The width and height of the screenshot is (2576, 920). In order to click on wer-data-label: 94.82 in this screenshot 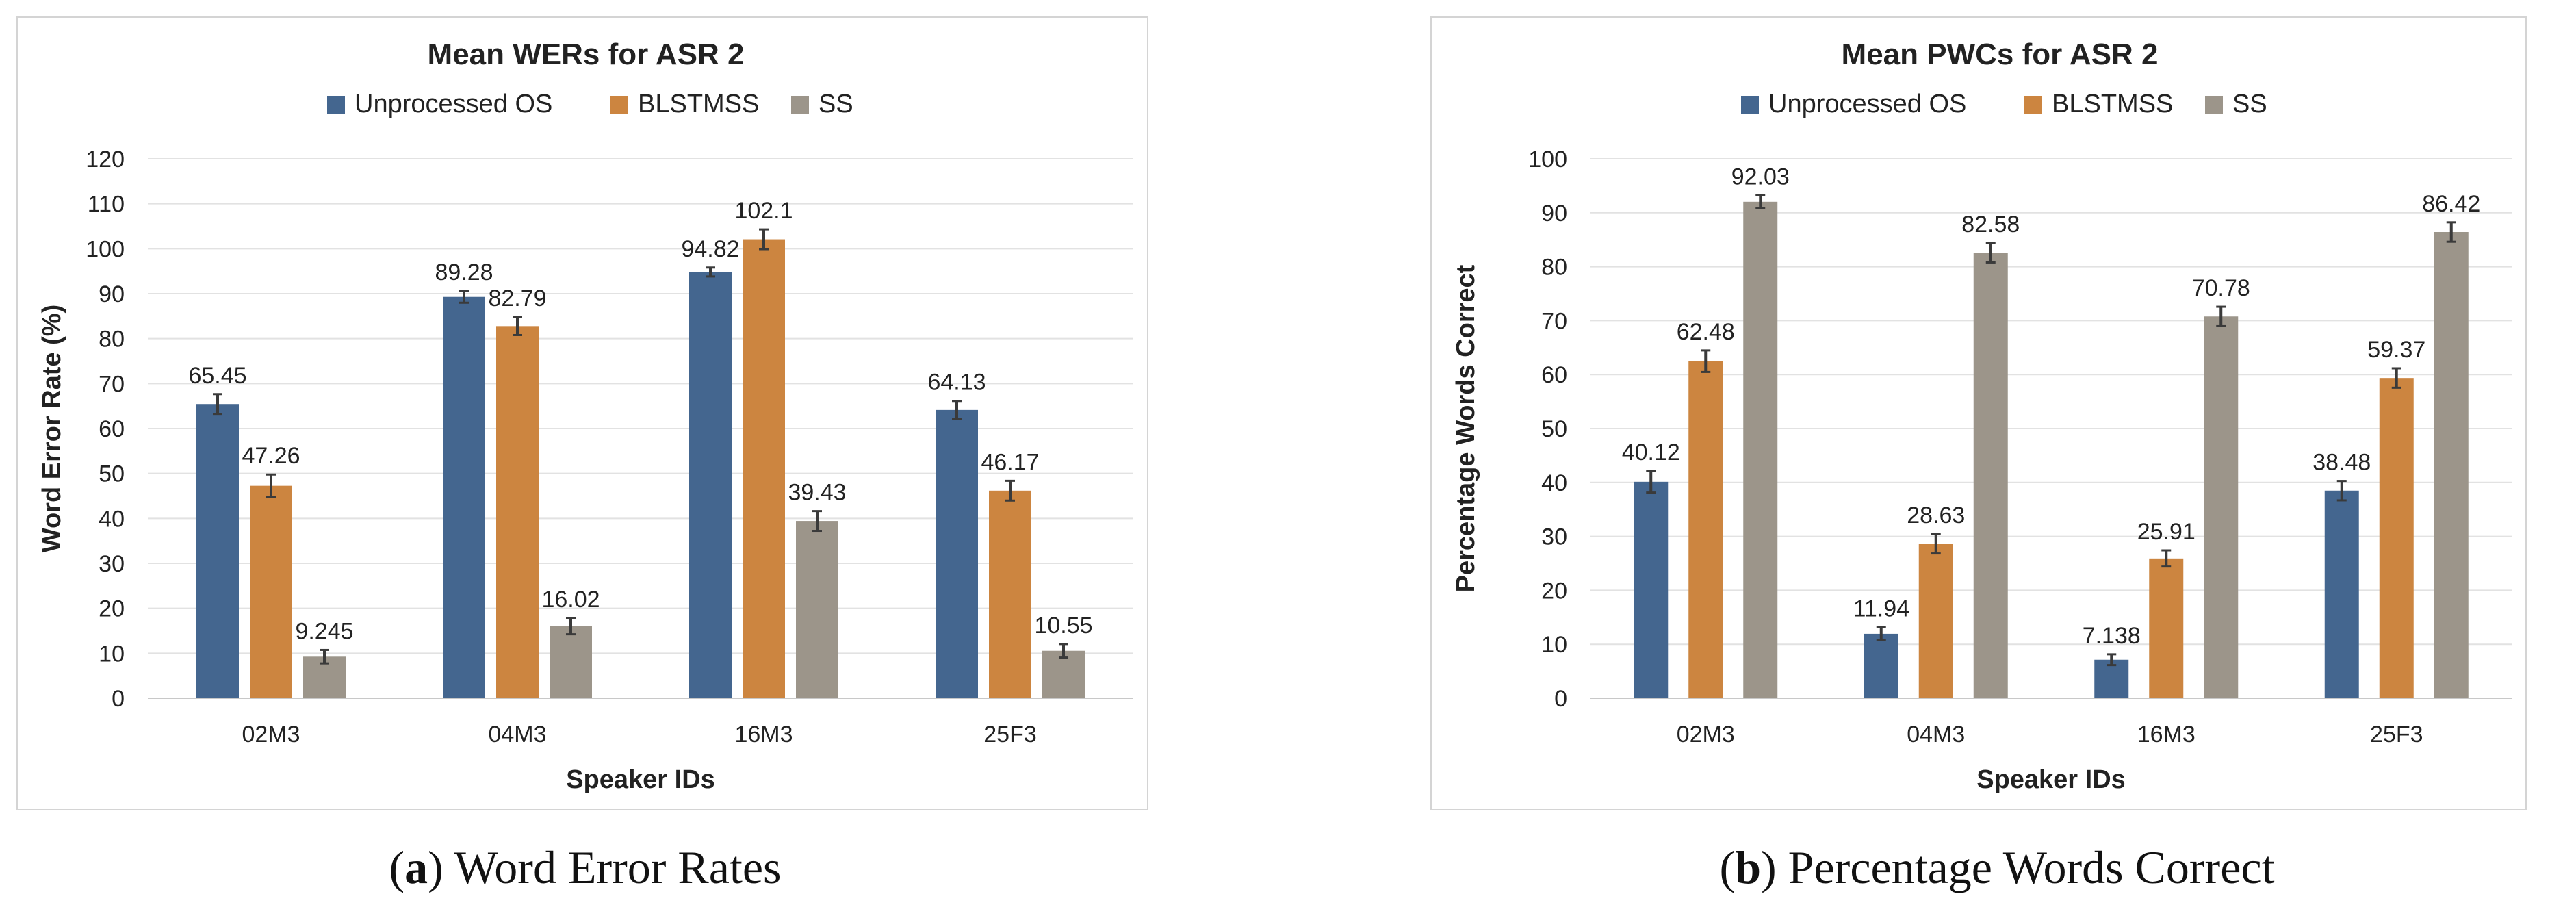, I will do `click(710, 249)`.